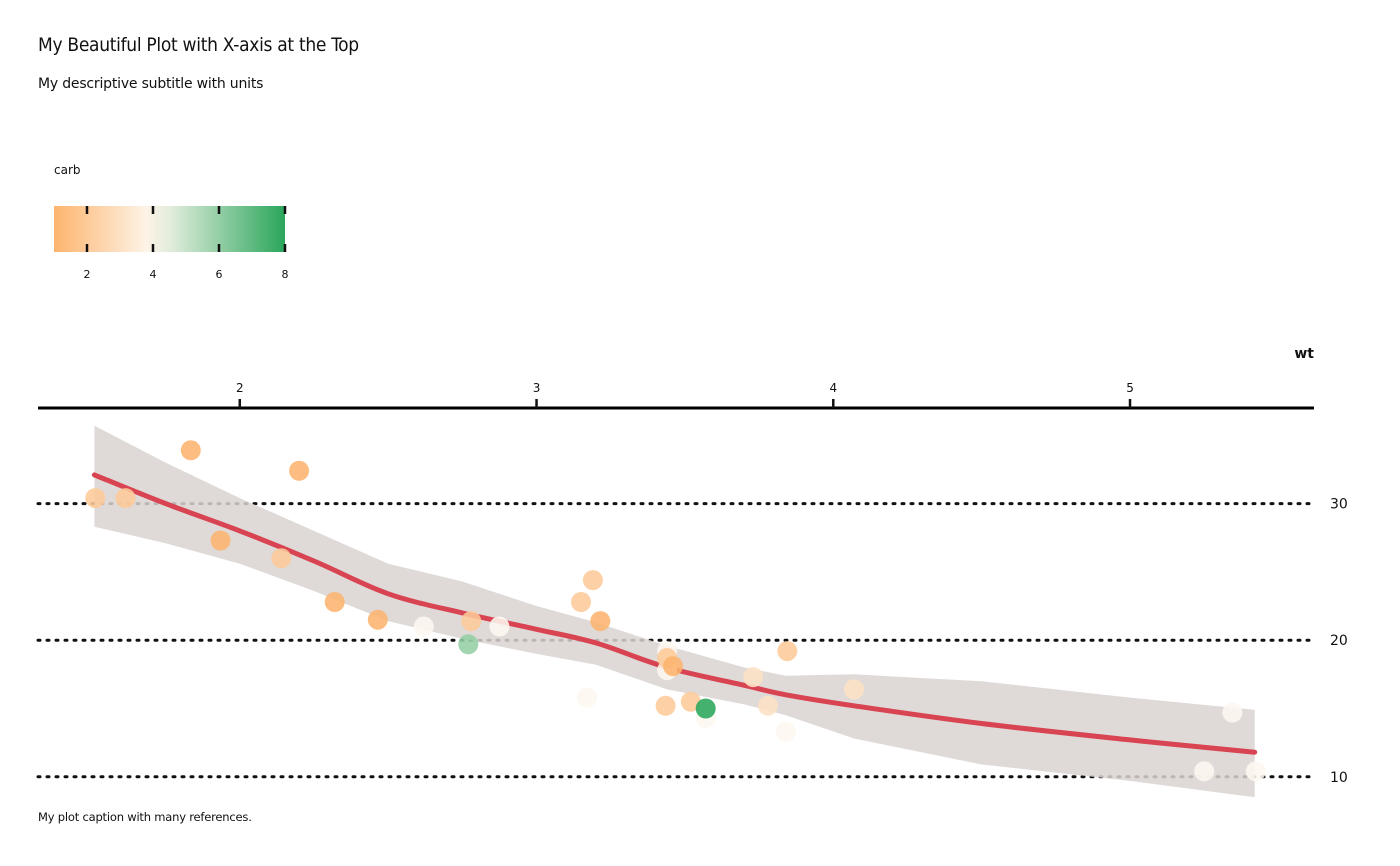 The image size is (1400, 866). What do you see at coordinates (1339, 778) in the screenshot?
I see `y-tick-label: 10` at bounding box center [1339, 778].